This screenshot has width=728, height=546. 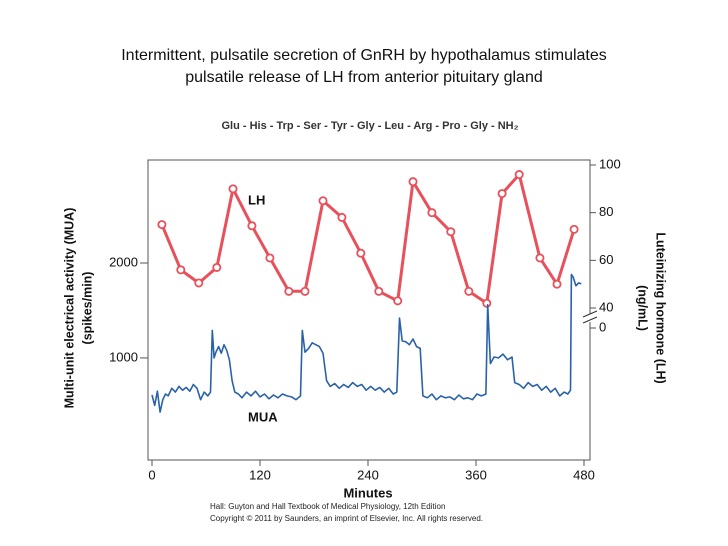 What do you see at coordinates (602, 326) in the screenshot?
I see `y2-tick-label: 0` at bounding box center [602, 326].